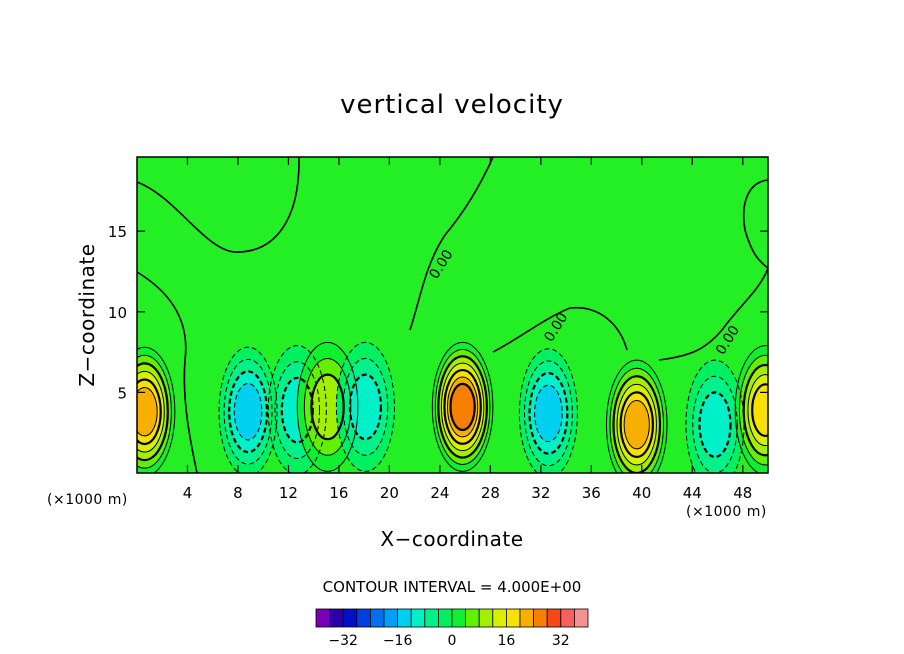 The width and height of the screenshot is (904, 654). I want to click on zero-contour-left, so click(167, 372).